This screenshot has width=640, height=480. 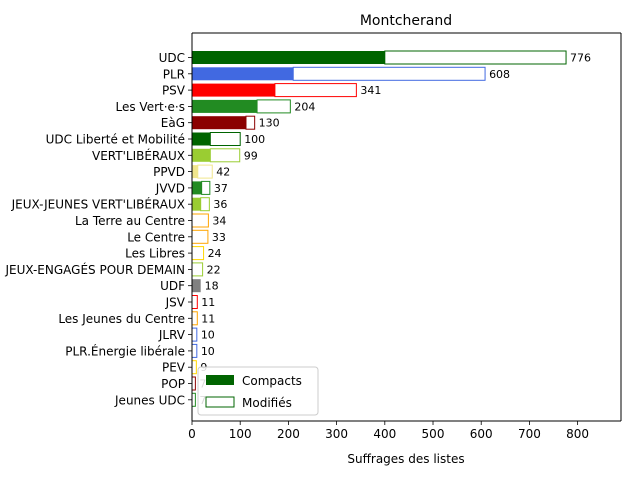 I want to click on value-label: 36, so click(x=220, y=204).